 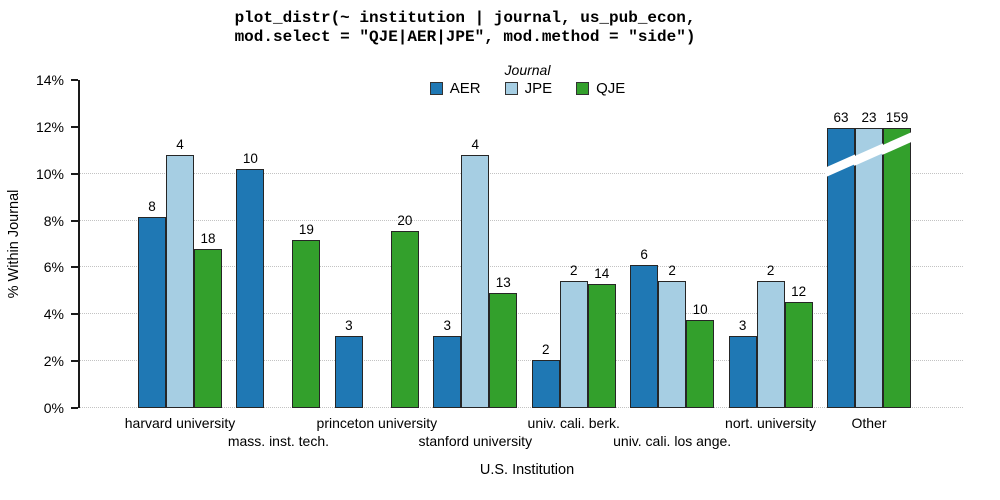 I want to click on y-tick-label-8pct: 8%, so click(x=53, y=220).